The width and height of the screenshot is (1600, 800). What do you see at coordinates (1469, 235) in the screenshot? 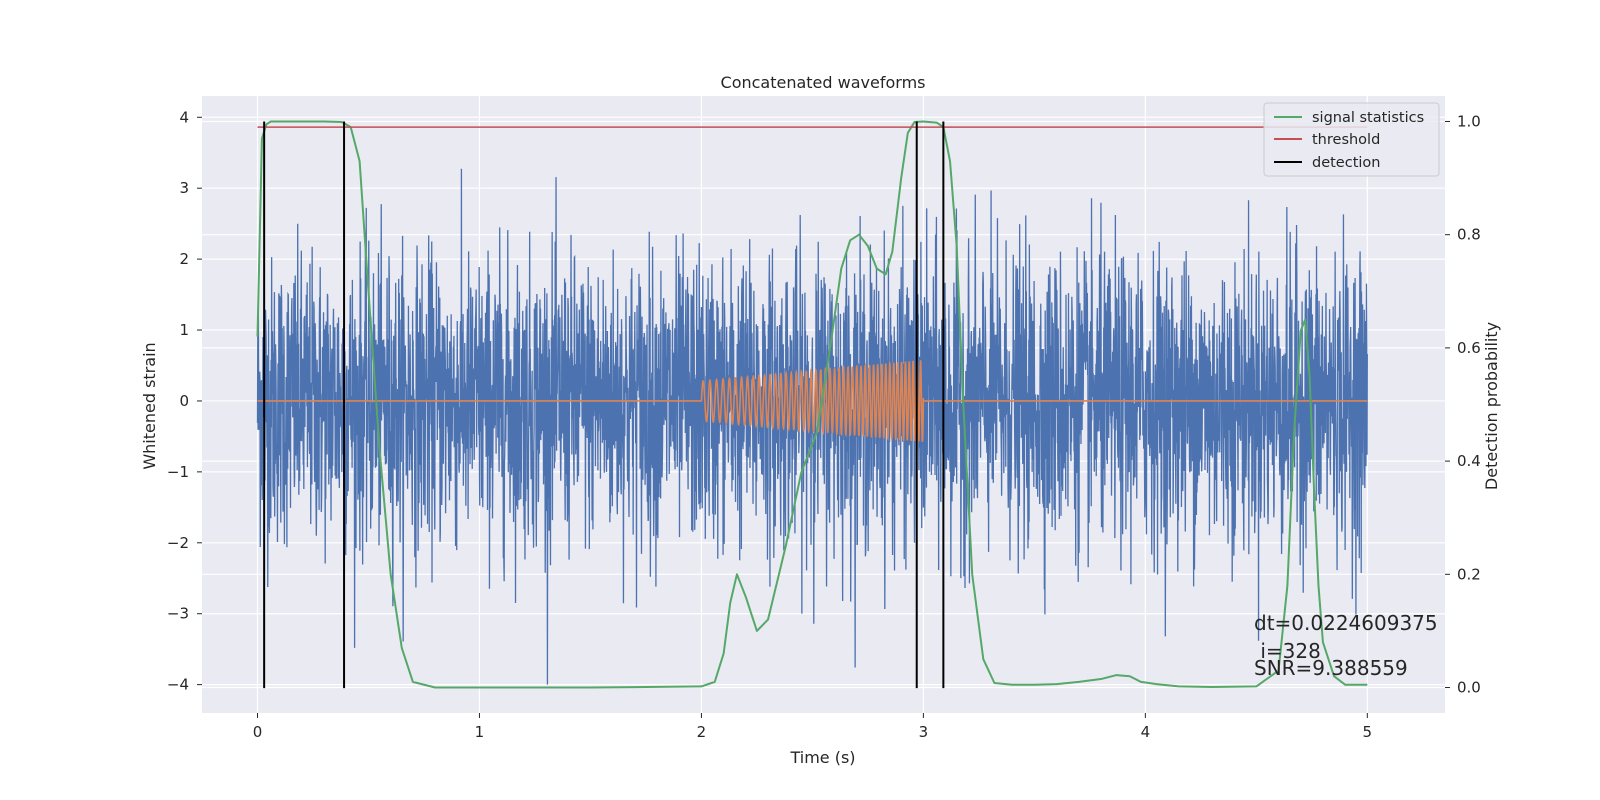
I see `y2-tick-label: 0.8` at bounding box center [1469, 235].